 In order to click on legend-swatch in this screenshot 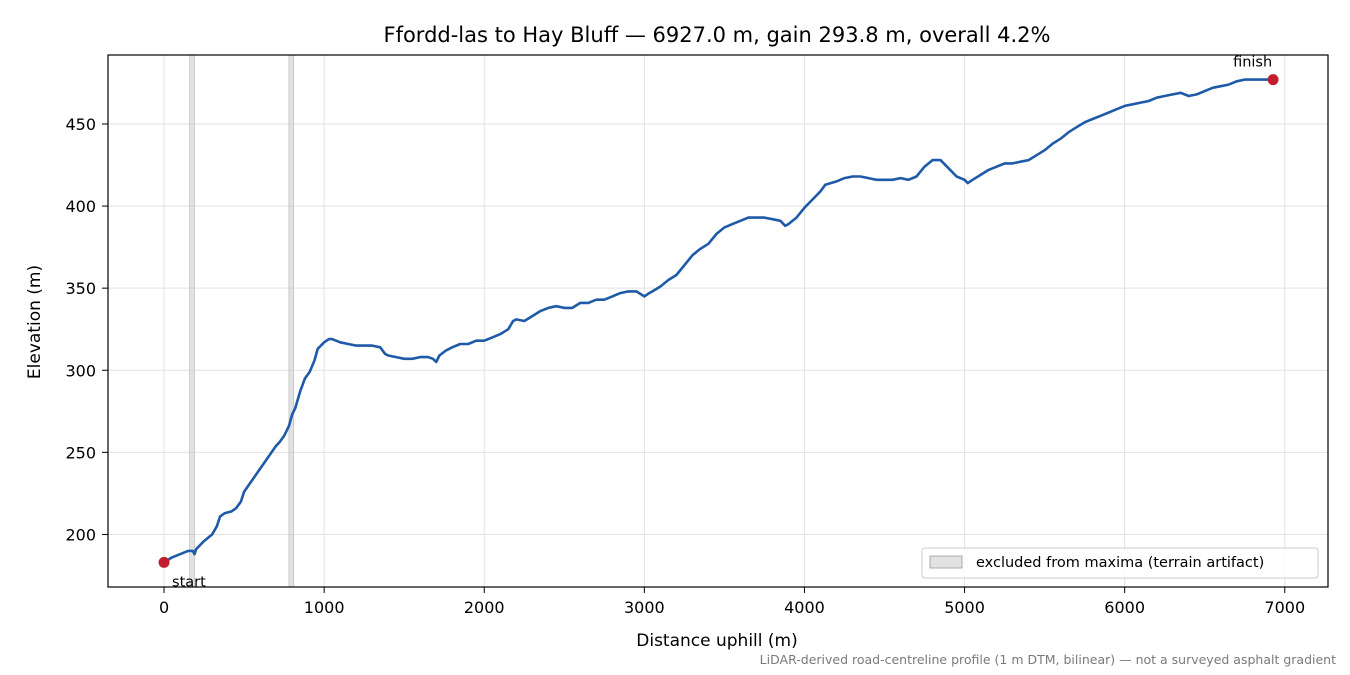, I will do `click(946, 562)`.